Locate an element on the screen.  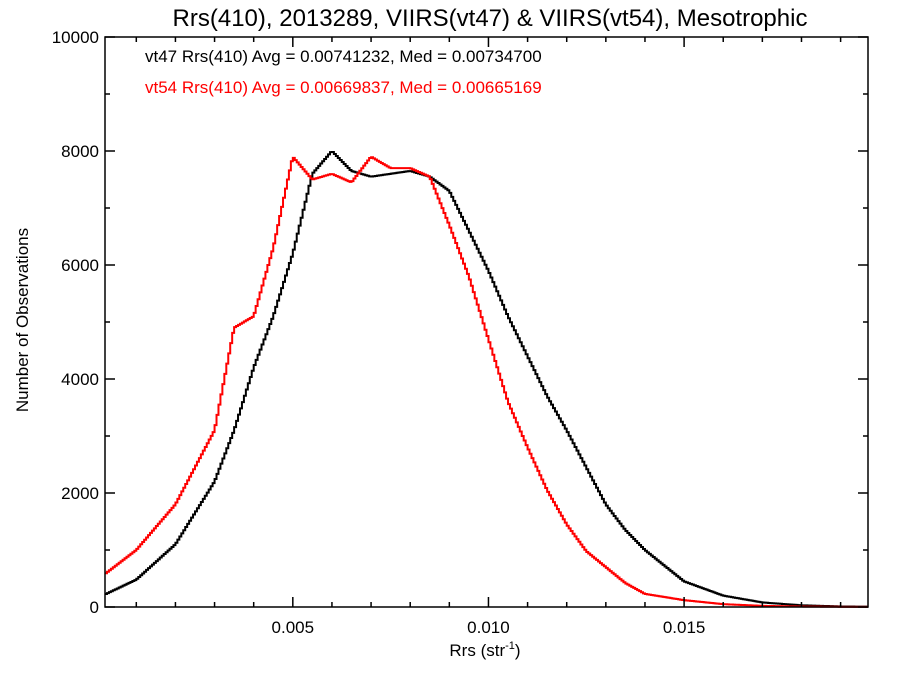
y-tick-label: 10000 is located at coordinates (75, 37).